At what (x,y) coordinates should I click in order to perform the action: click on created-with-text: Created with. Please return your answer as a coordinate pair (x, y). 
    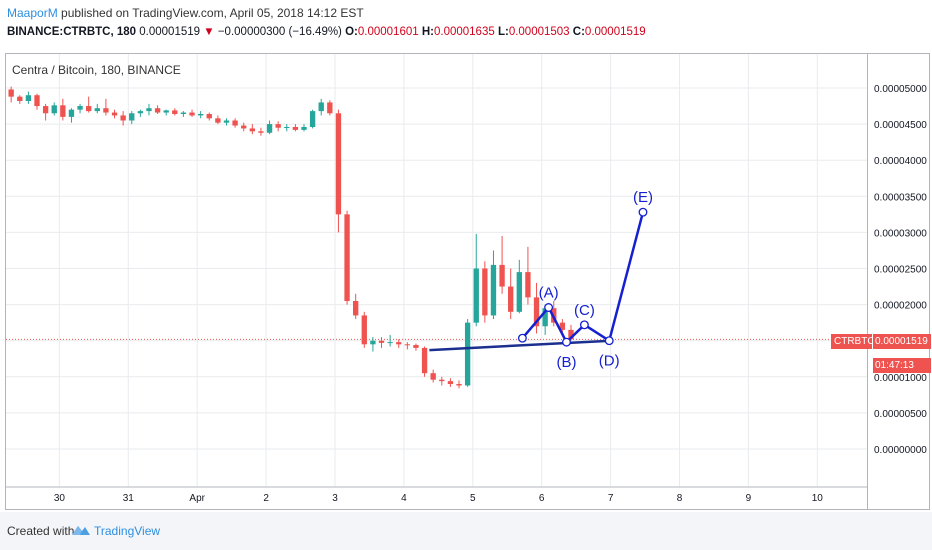
    Looking at the image, I should click on (41, 531).